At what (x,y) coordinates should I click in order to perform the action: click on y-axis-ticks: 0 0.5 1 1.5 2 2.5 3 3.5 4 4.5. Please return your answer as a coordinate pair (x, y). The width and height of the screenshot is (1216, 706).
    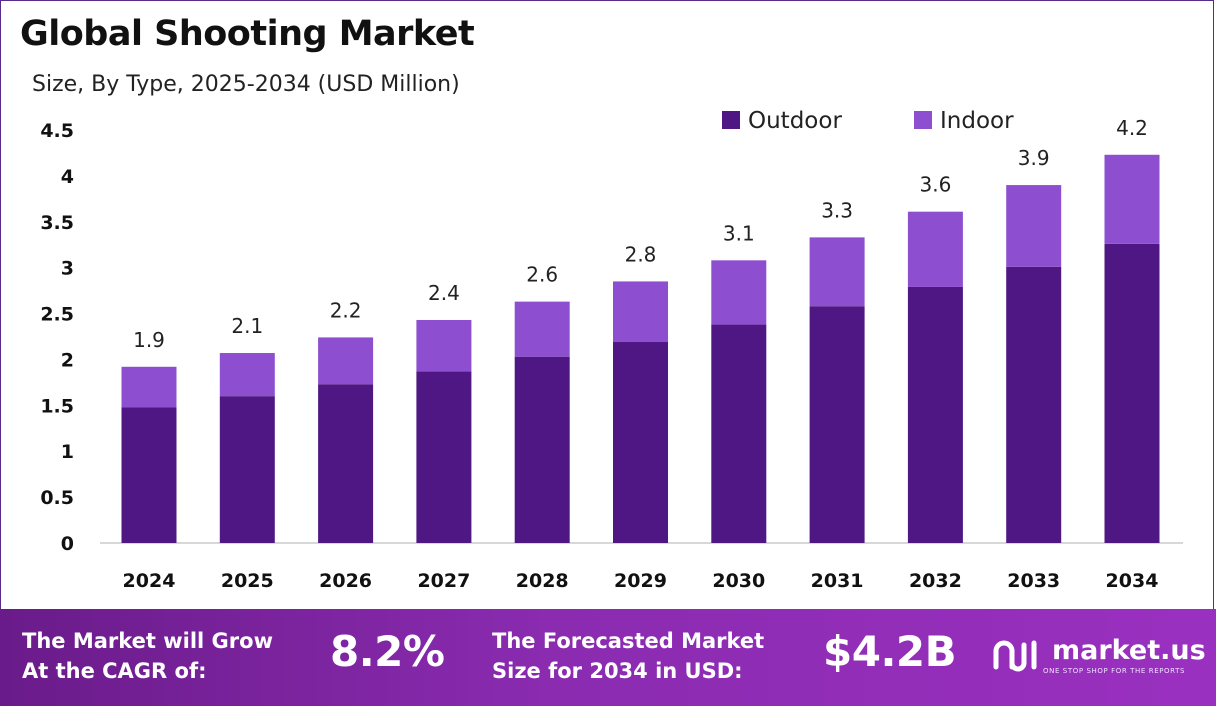
    Looking at the image, I should click on (57, 337).